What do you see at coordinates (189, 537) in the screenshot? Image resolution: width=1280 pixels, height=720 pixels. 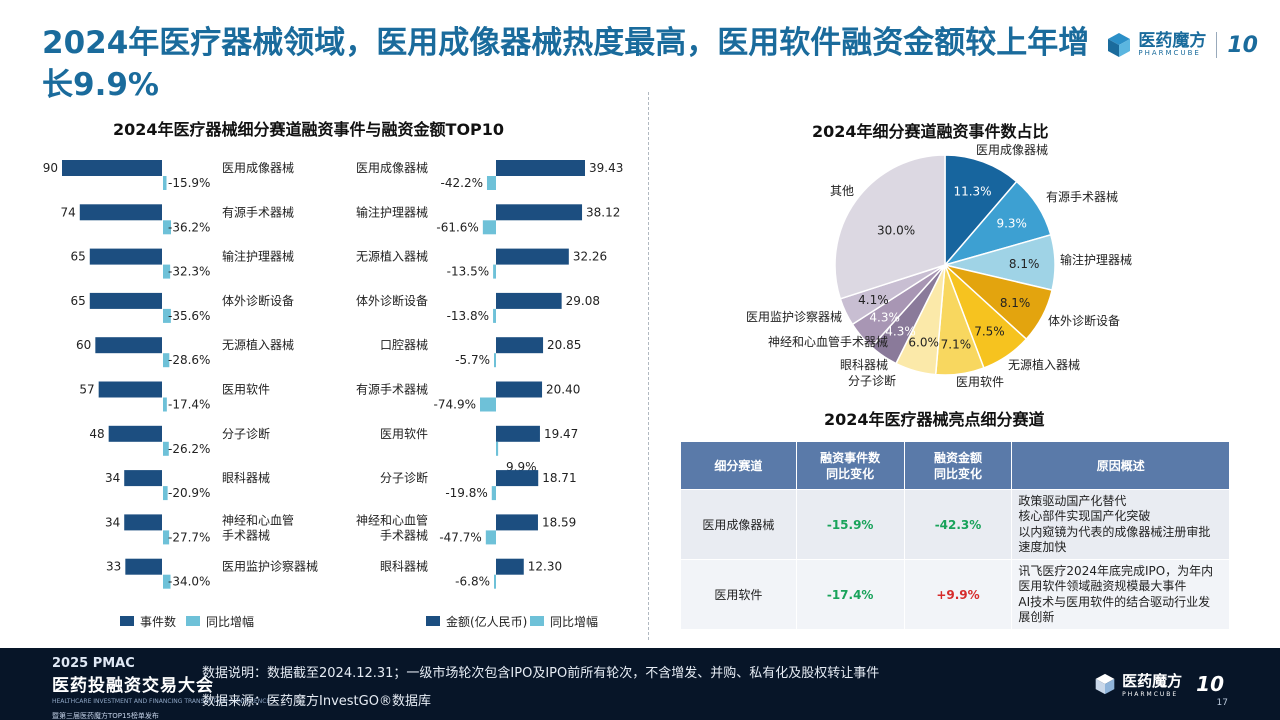 I see `growth-data-label: -27.7%` at bounding box center [189, 537].